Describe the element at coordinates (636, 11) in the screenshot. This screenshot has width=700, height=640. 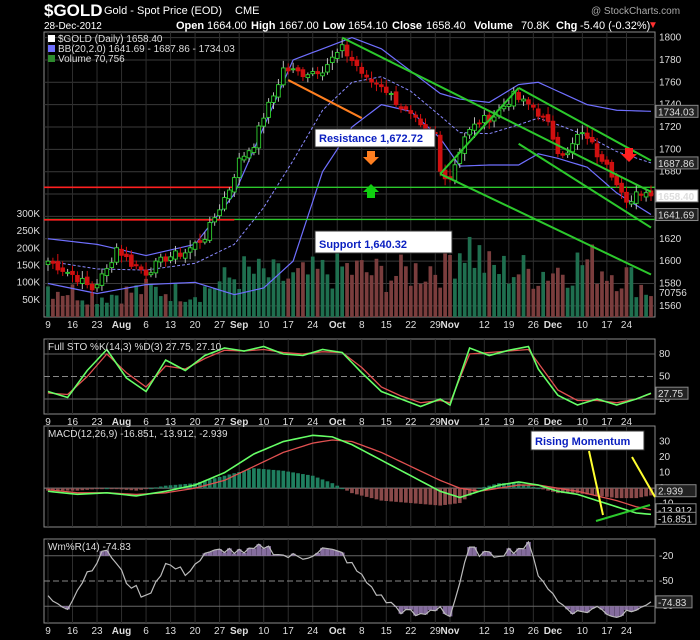
I see `watermark: @ StockCharts.com` at that location.